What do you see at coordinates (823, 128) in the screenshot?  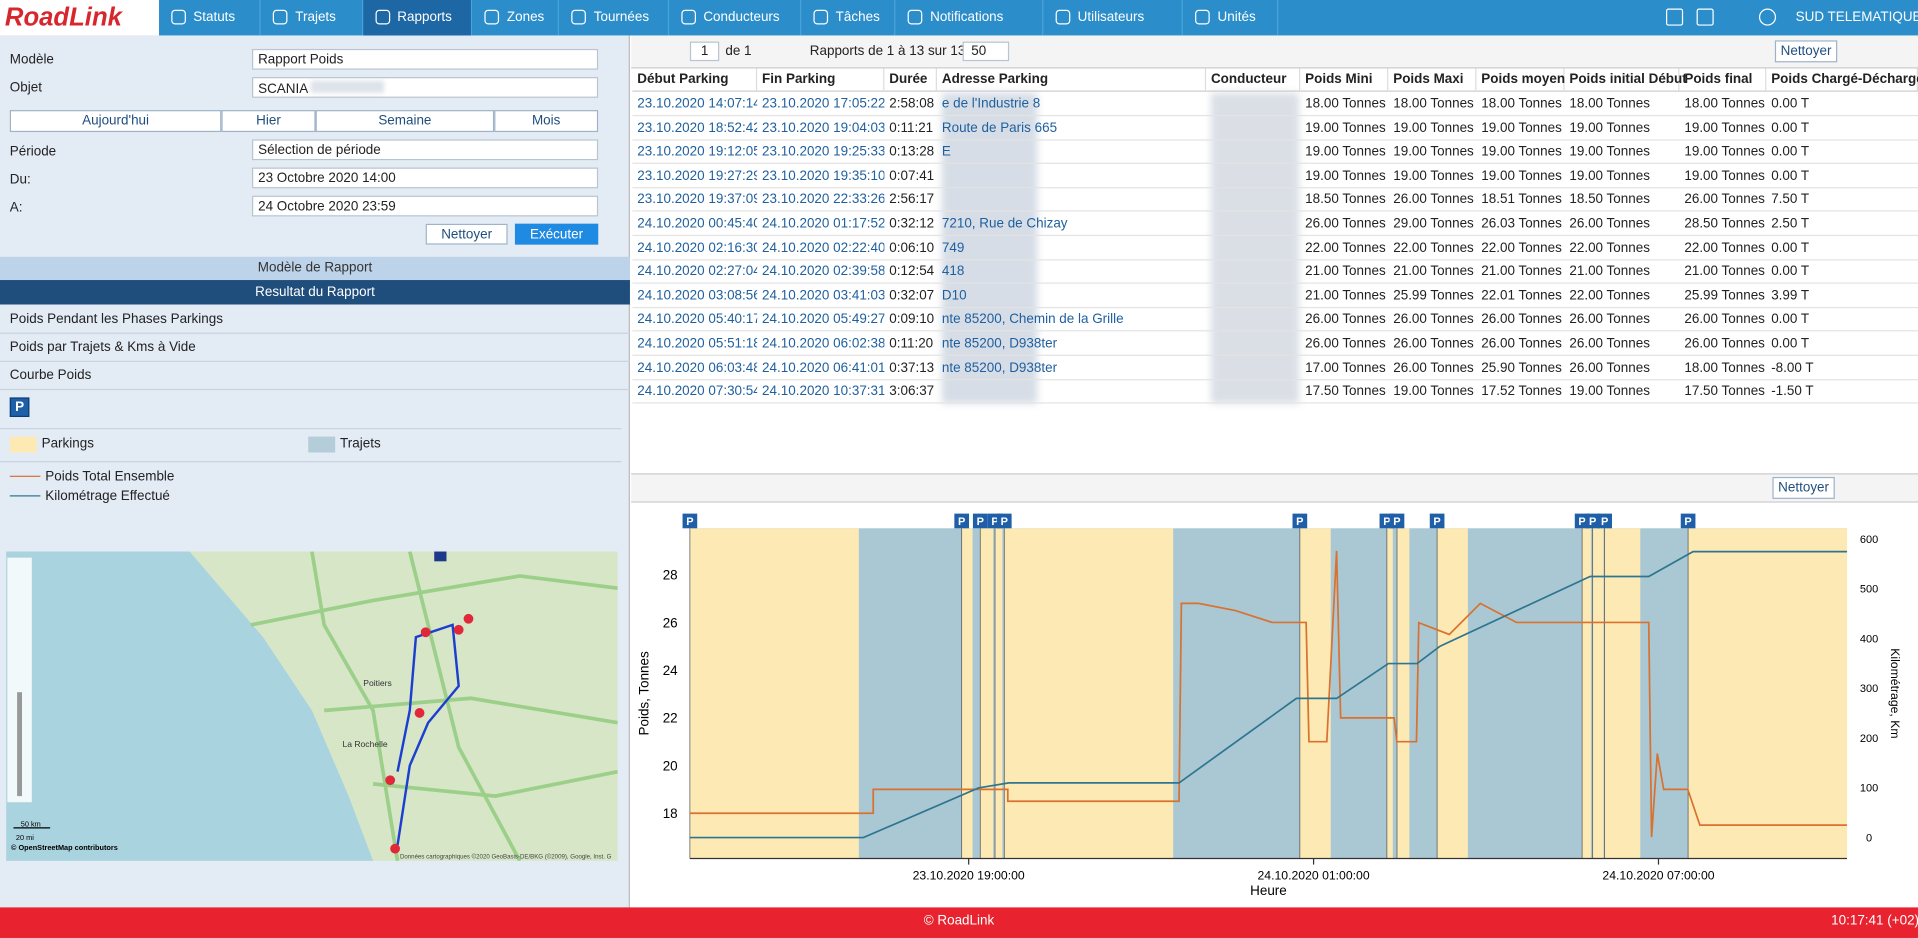 I see `cell: 23.10.2020 19:04:03` at bounding box center [823, 128].